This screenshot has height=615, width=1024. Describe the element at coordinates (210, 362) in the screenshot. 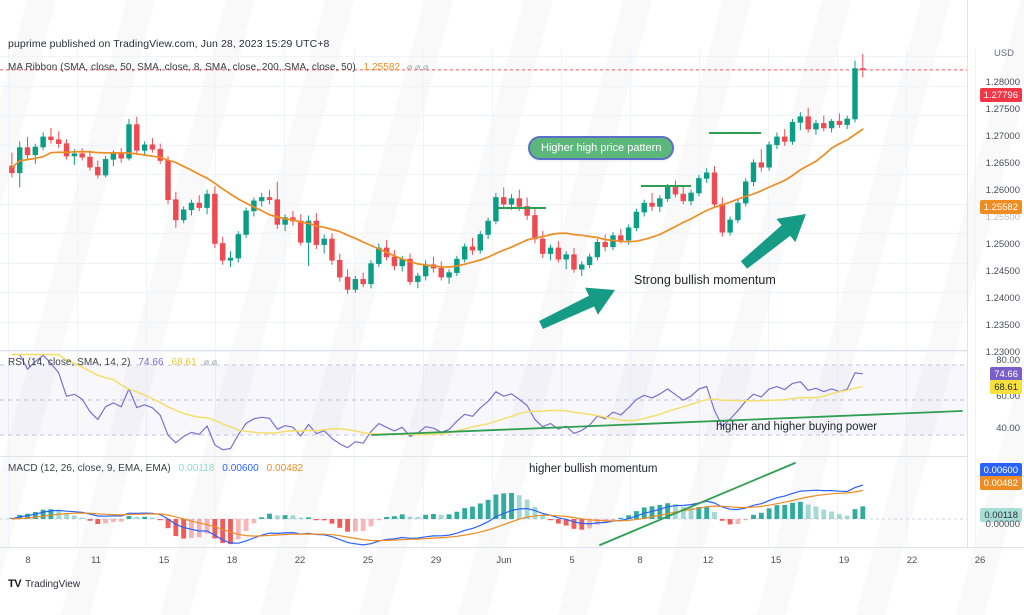

I see `rsi-legend-icons: ⌀ ⌀` at that location.